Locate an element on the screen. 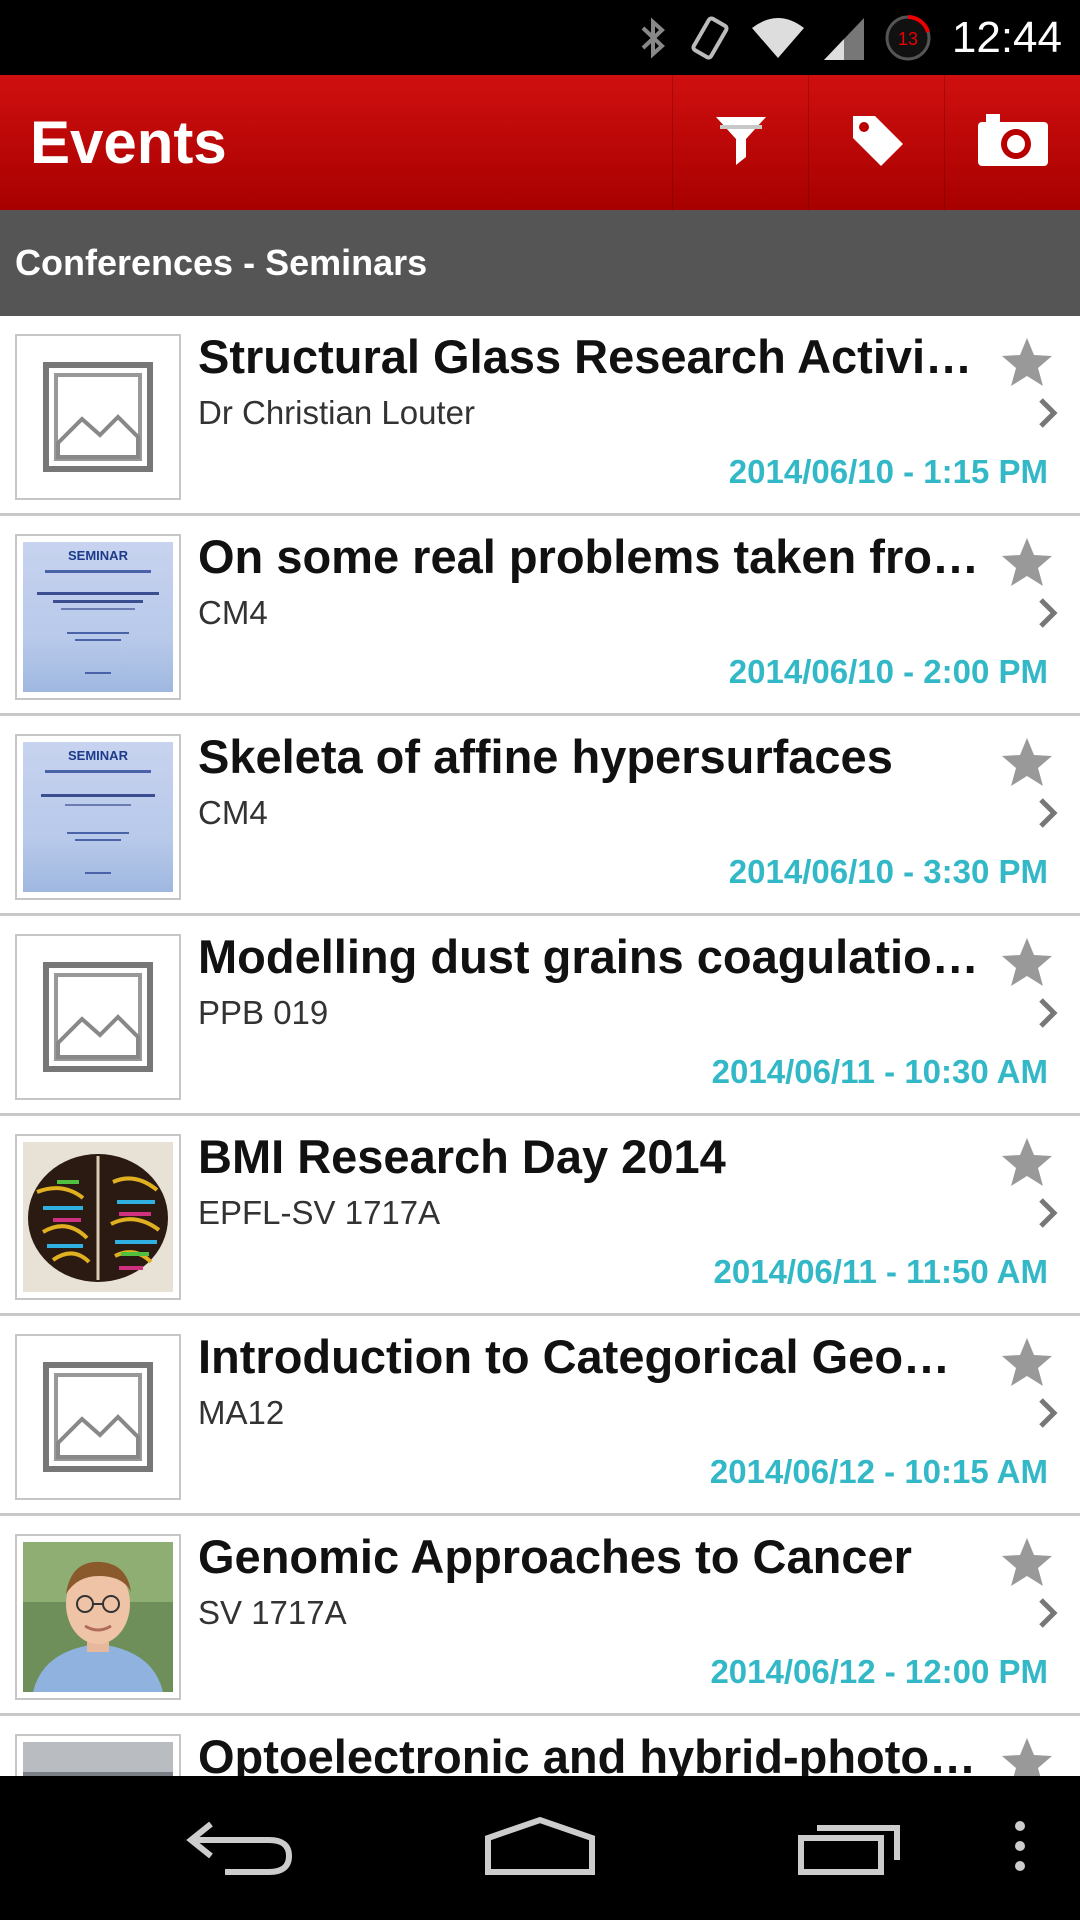 This screenshot has height=1920, width=1080. event-location: Dr Christian Louter is located at coordinates (336, 412).